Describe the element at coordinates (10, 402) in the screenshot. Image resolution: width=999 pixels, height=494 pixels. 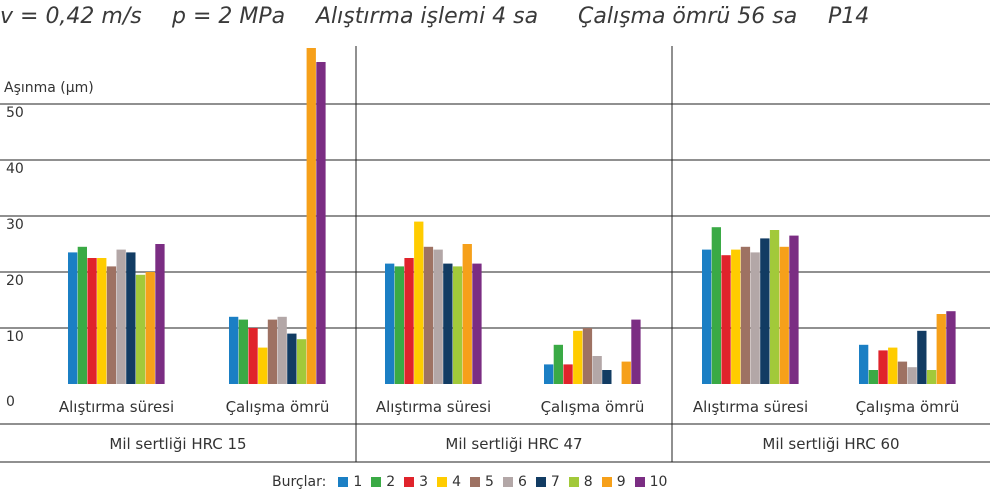
I see `y-tick-label: 0` at that location.